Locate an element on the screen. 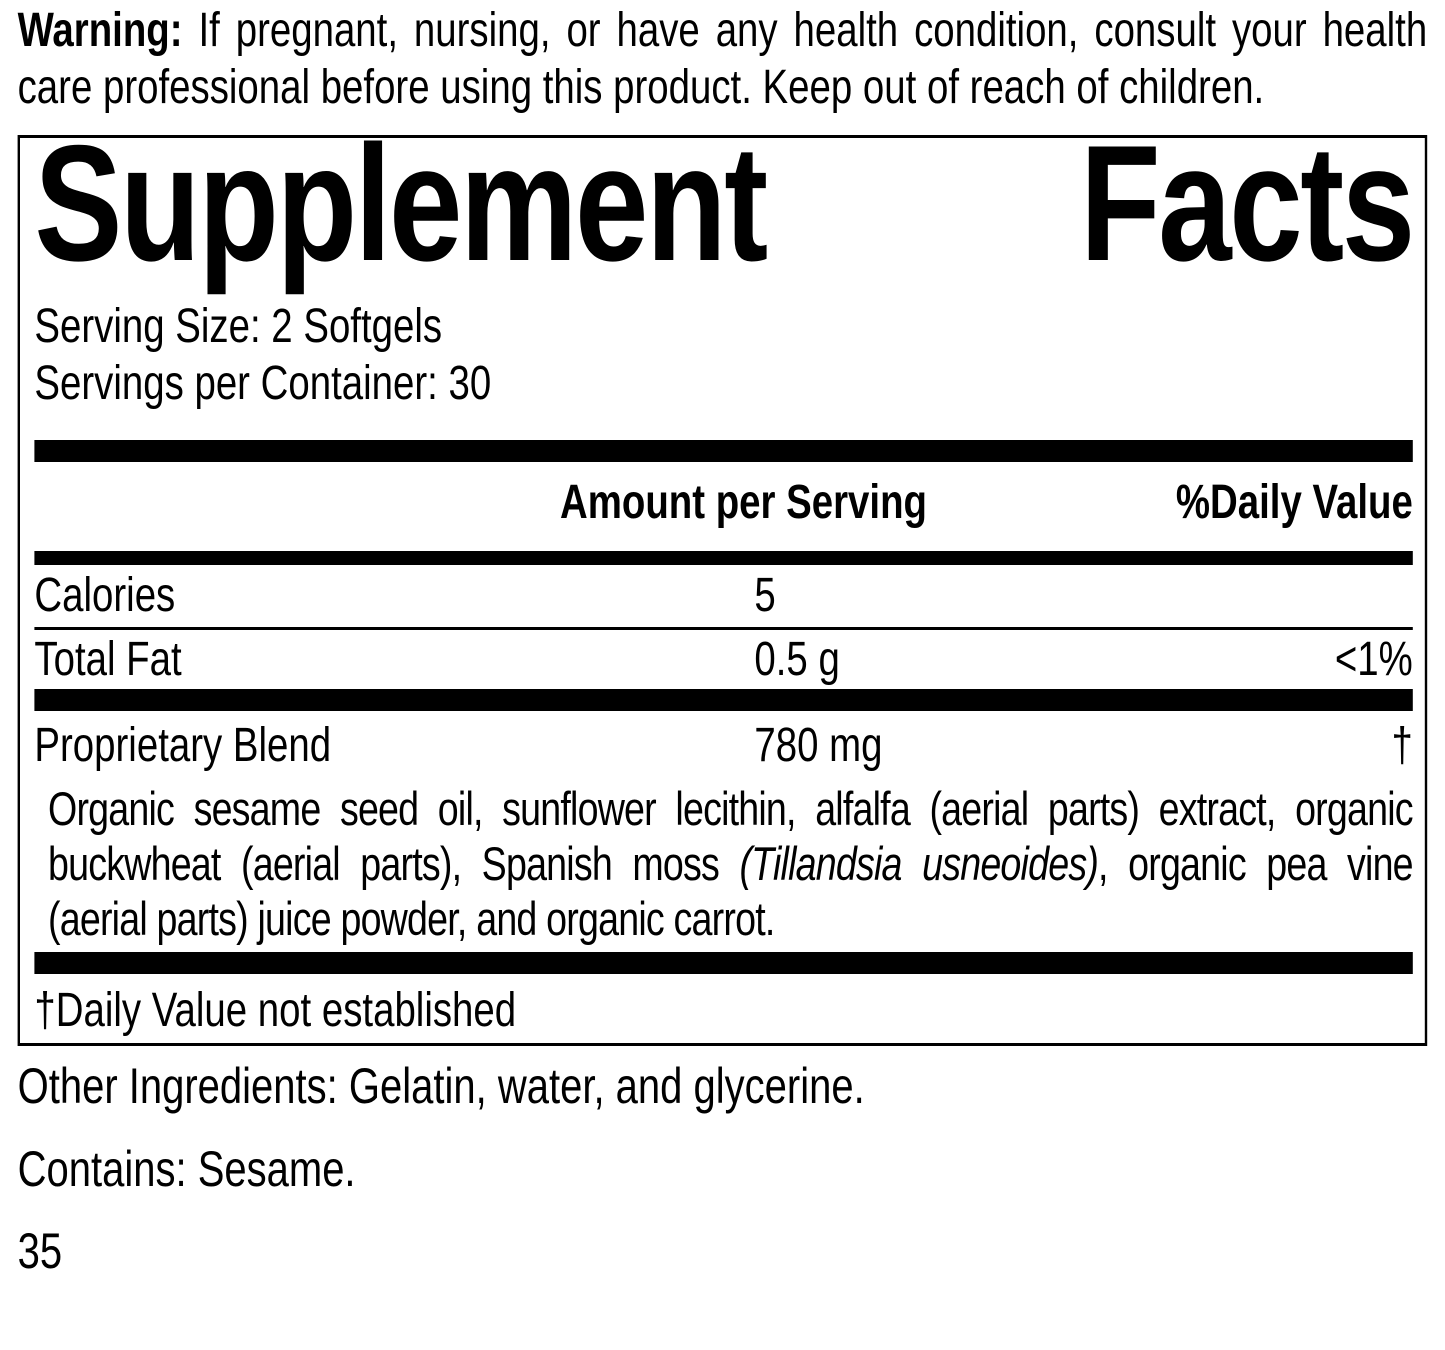  nutrient-name: Calories is located at coordinates (105, 595).